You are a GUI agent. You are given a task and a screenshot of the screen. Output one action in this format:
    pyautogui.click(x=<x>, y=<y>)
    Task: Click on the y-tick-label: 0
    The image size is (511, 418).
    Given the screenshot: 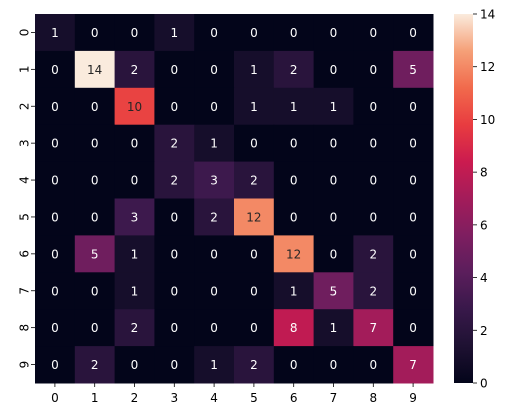 What is the action you would take?
    pyautogui.click(x=25, y=33)
    